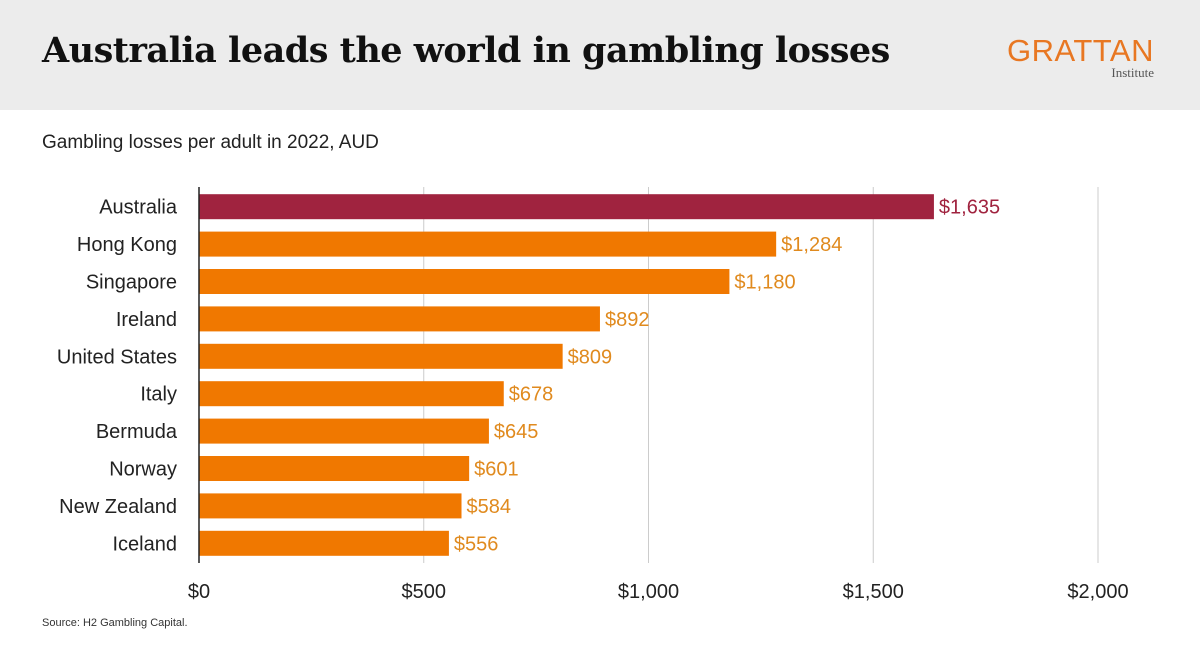 Image resolution: width=1200 pixels, height=667 pixels. I want to click on x-tick-label: $1,500, so click(873, 592).